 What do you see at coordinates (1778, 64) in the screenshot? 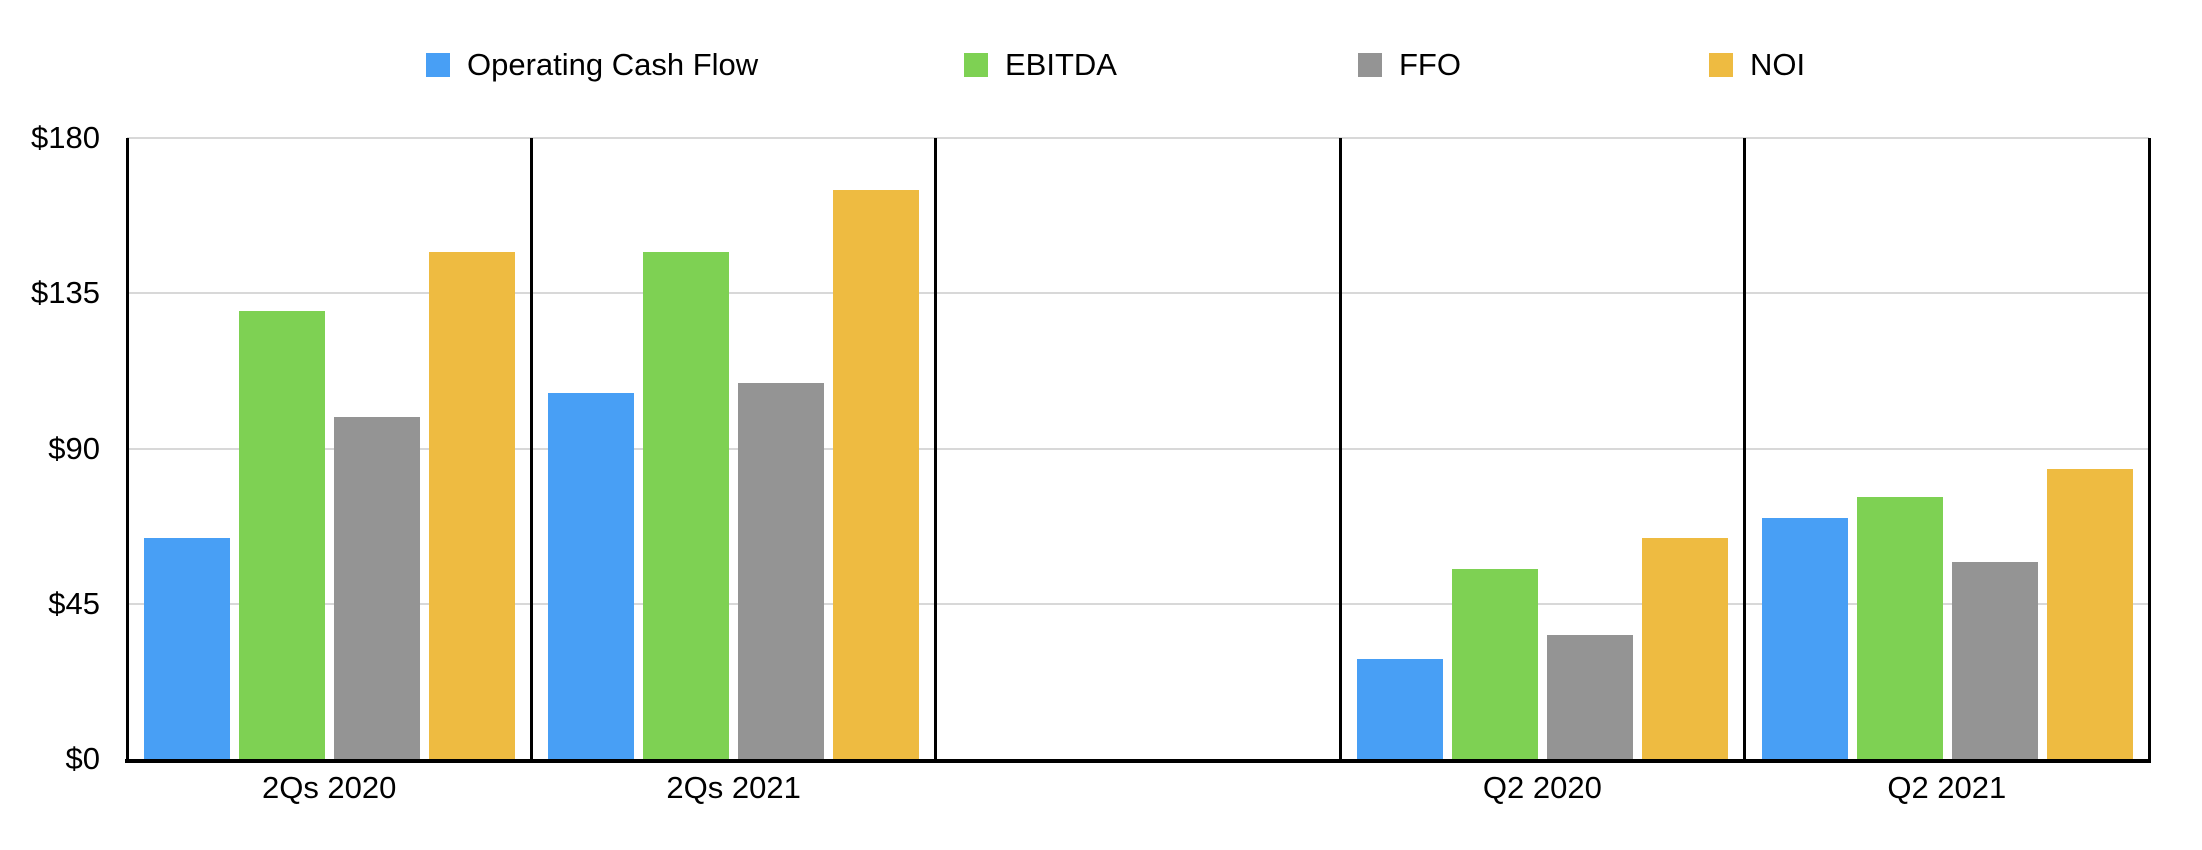
I see `legend-label-noi: NOI` at bounding box center [1778, 64].